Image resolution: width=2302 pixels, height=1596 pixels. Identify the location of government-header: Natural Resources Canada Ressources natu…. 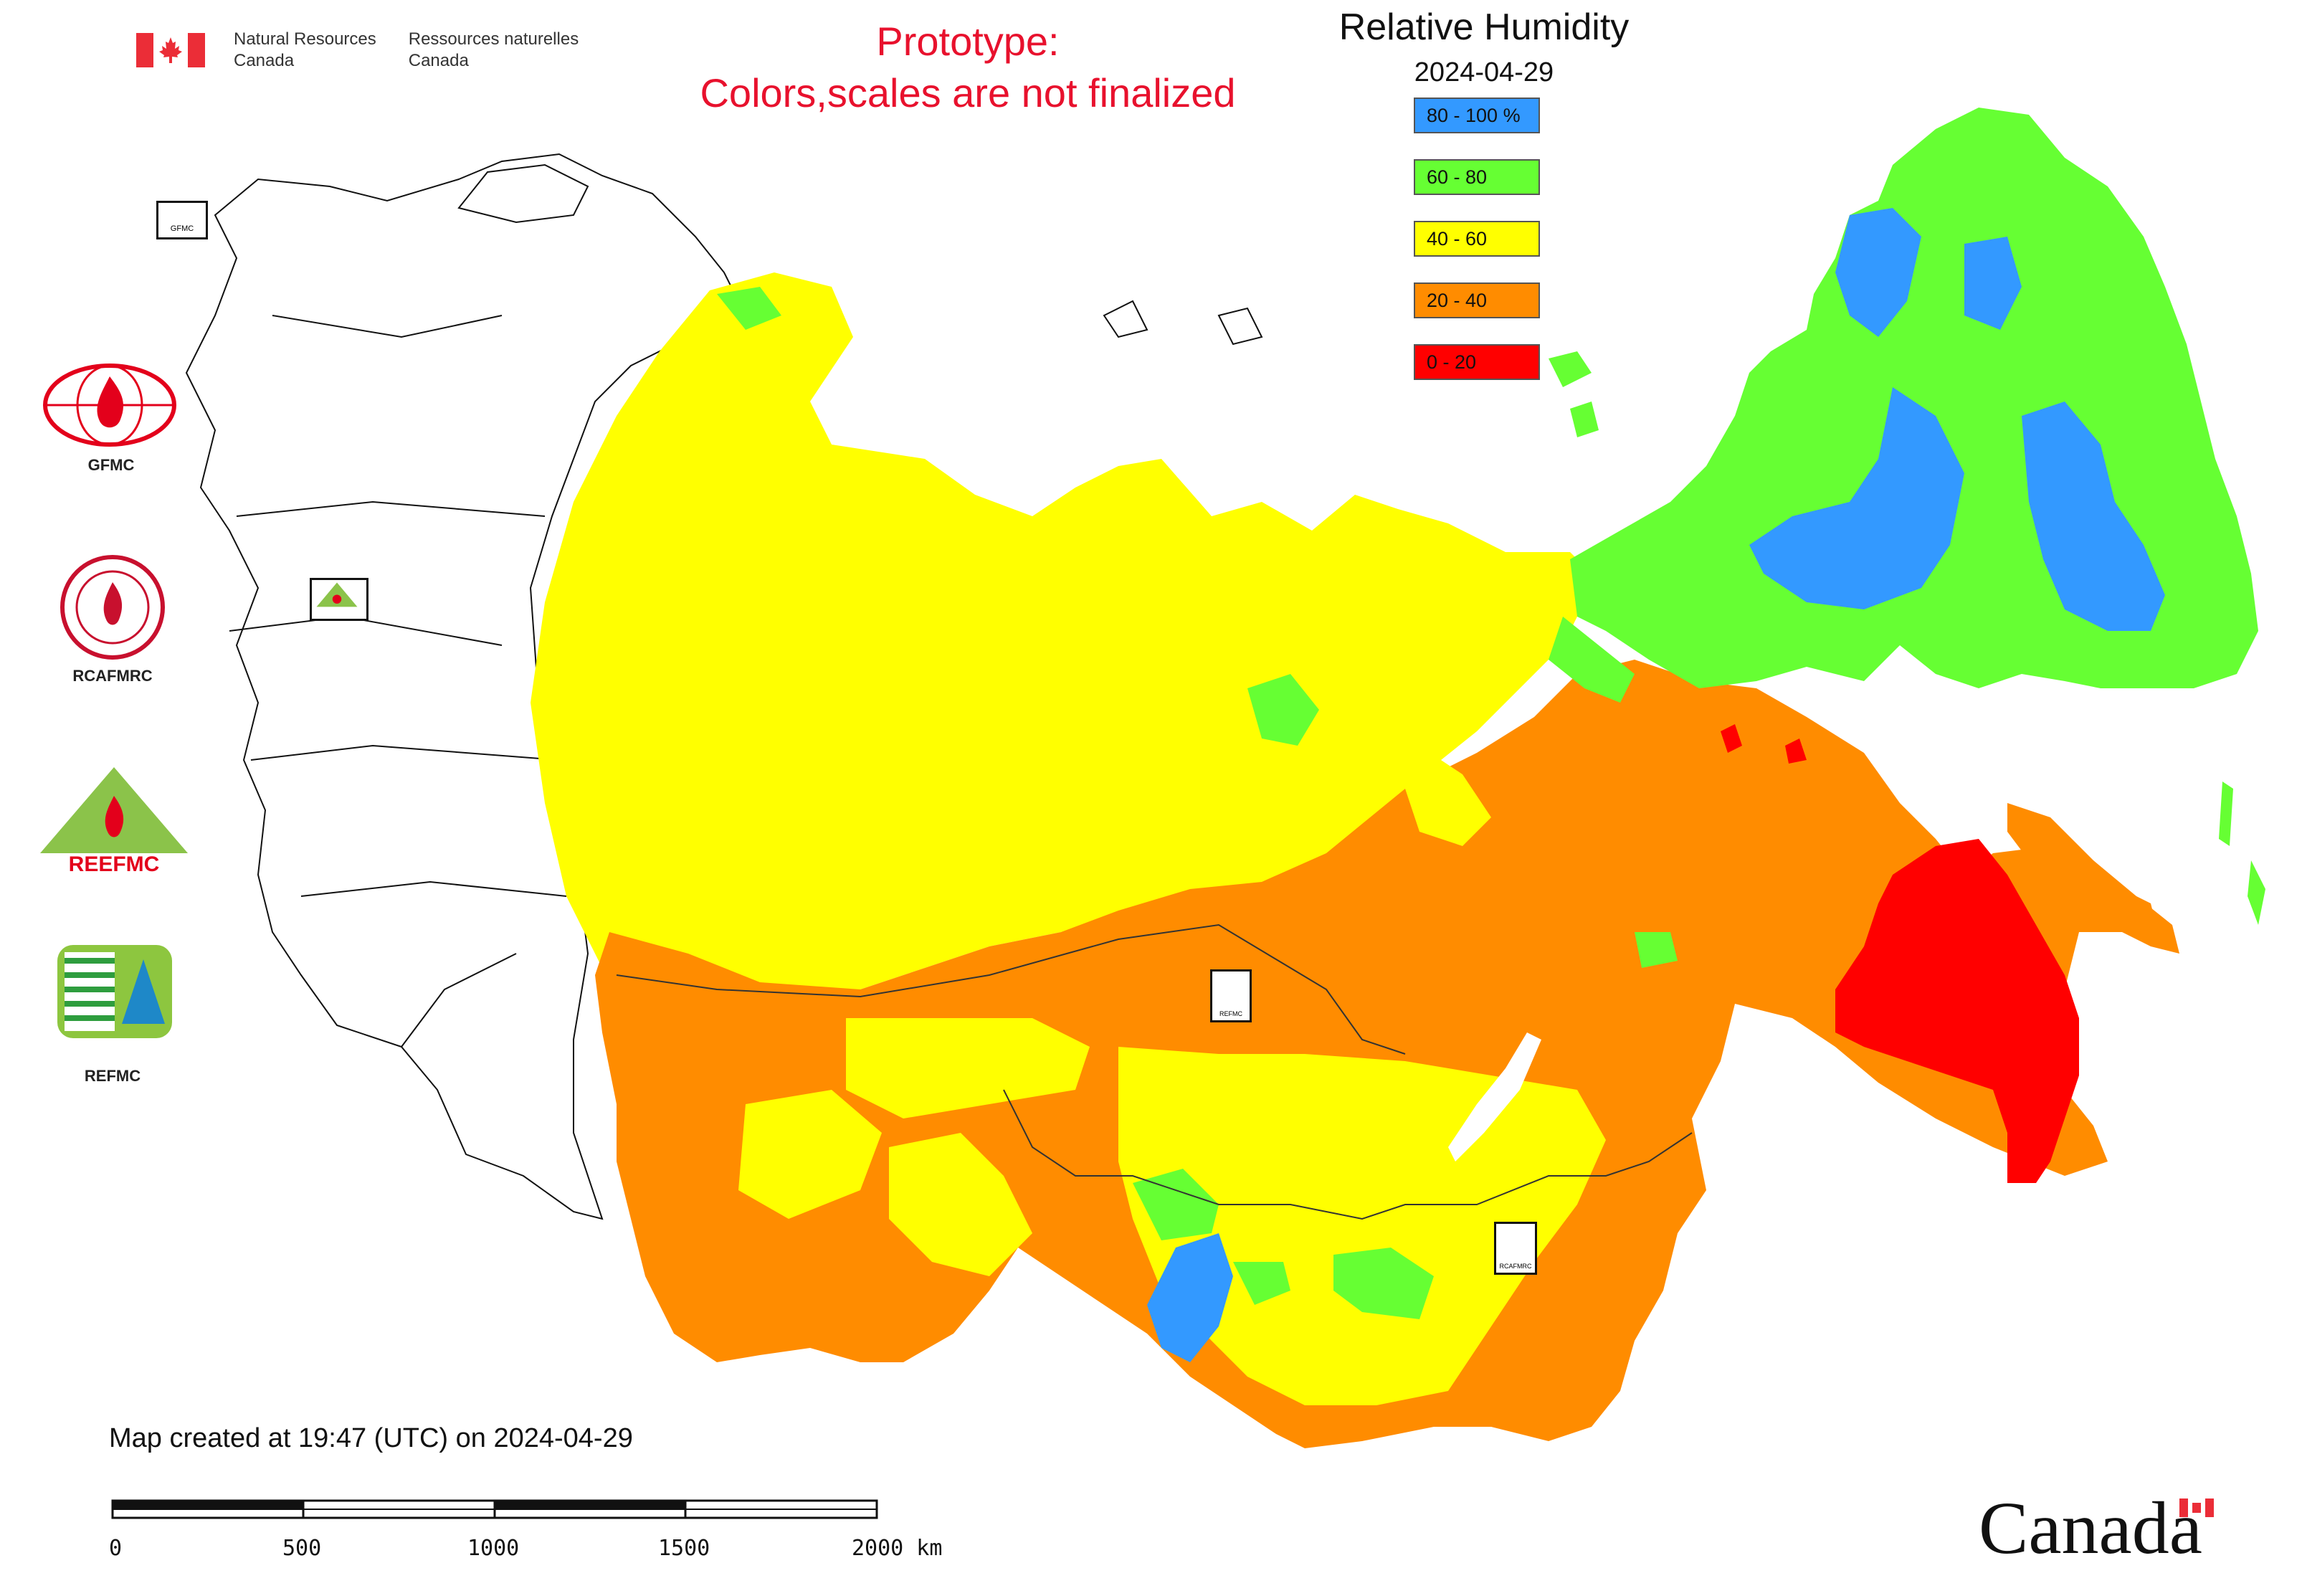
(374, 50).